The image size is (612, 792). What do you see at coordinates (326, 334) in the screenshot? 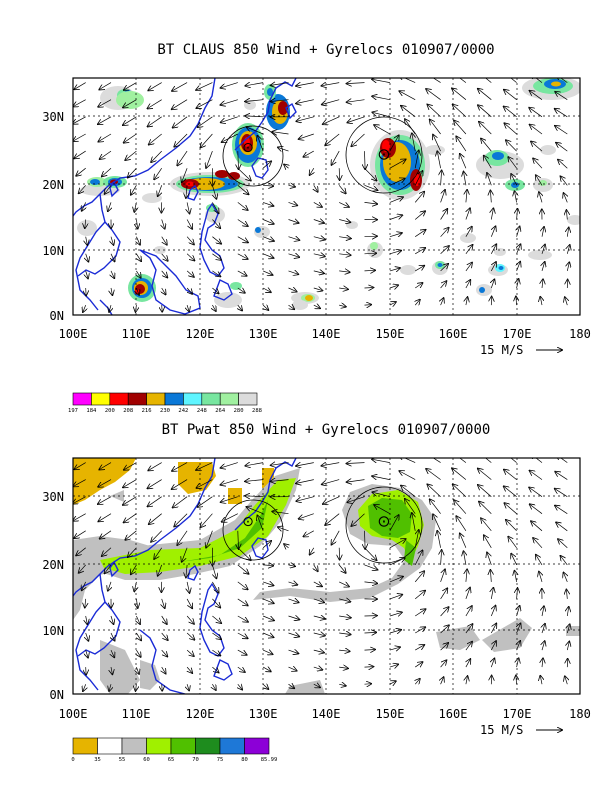
I see `svg-text: 140E` at bounding box center [326, 334].